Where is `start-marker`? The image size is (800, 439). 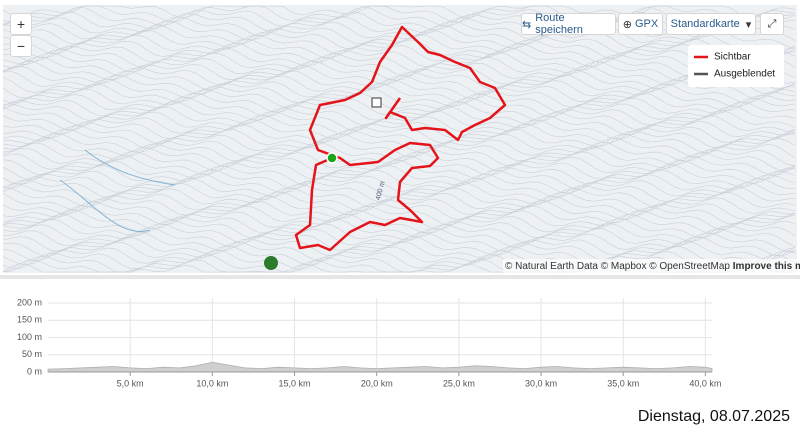 start-marker is located at coordinates (332, 158).